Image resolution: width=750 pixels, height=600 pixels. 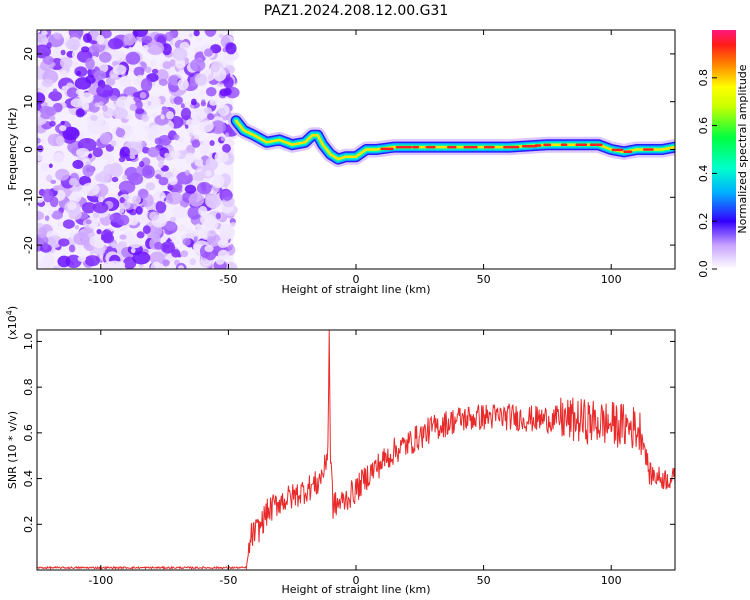 What do you see at coordinates (12, 450) in the screenshot?
I see `snr-y-label: SNR (10 * v/v)` at bounding box center [12, 450].